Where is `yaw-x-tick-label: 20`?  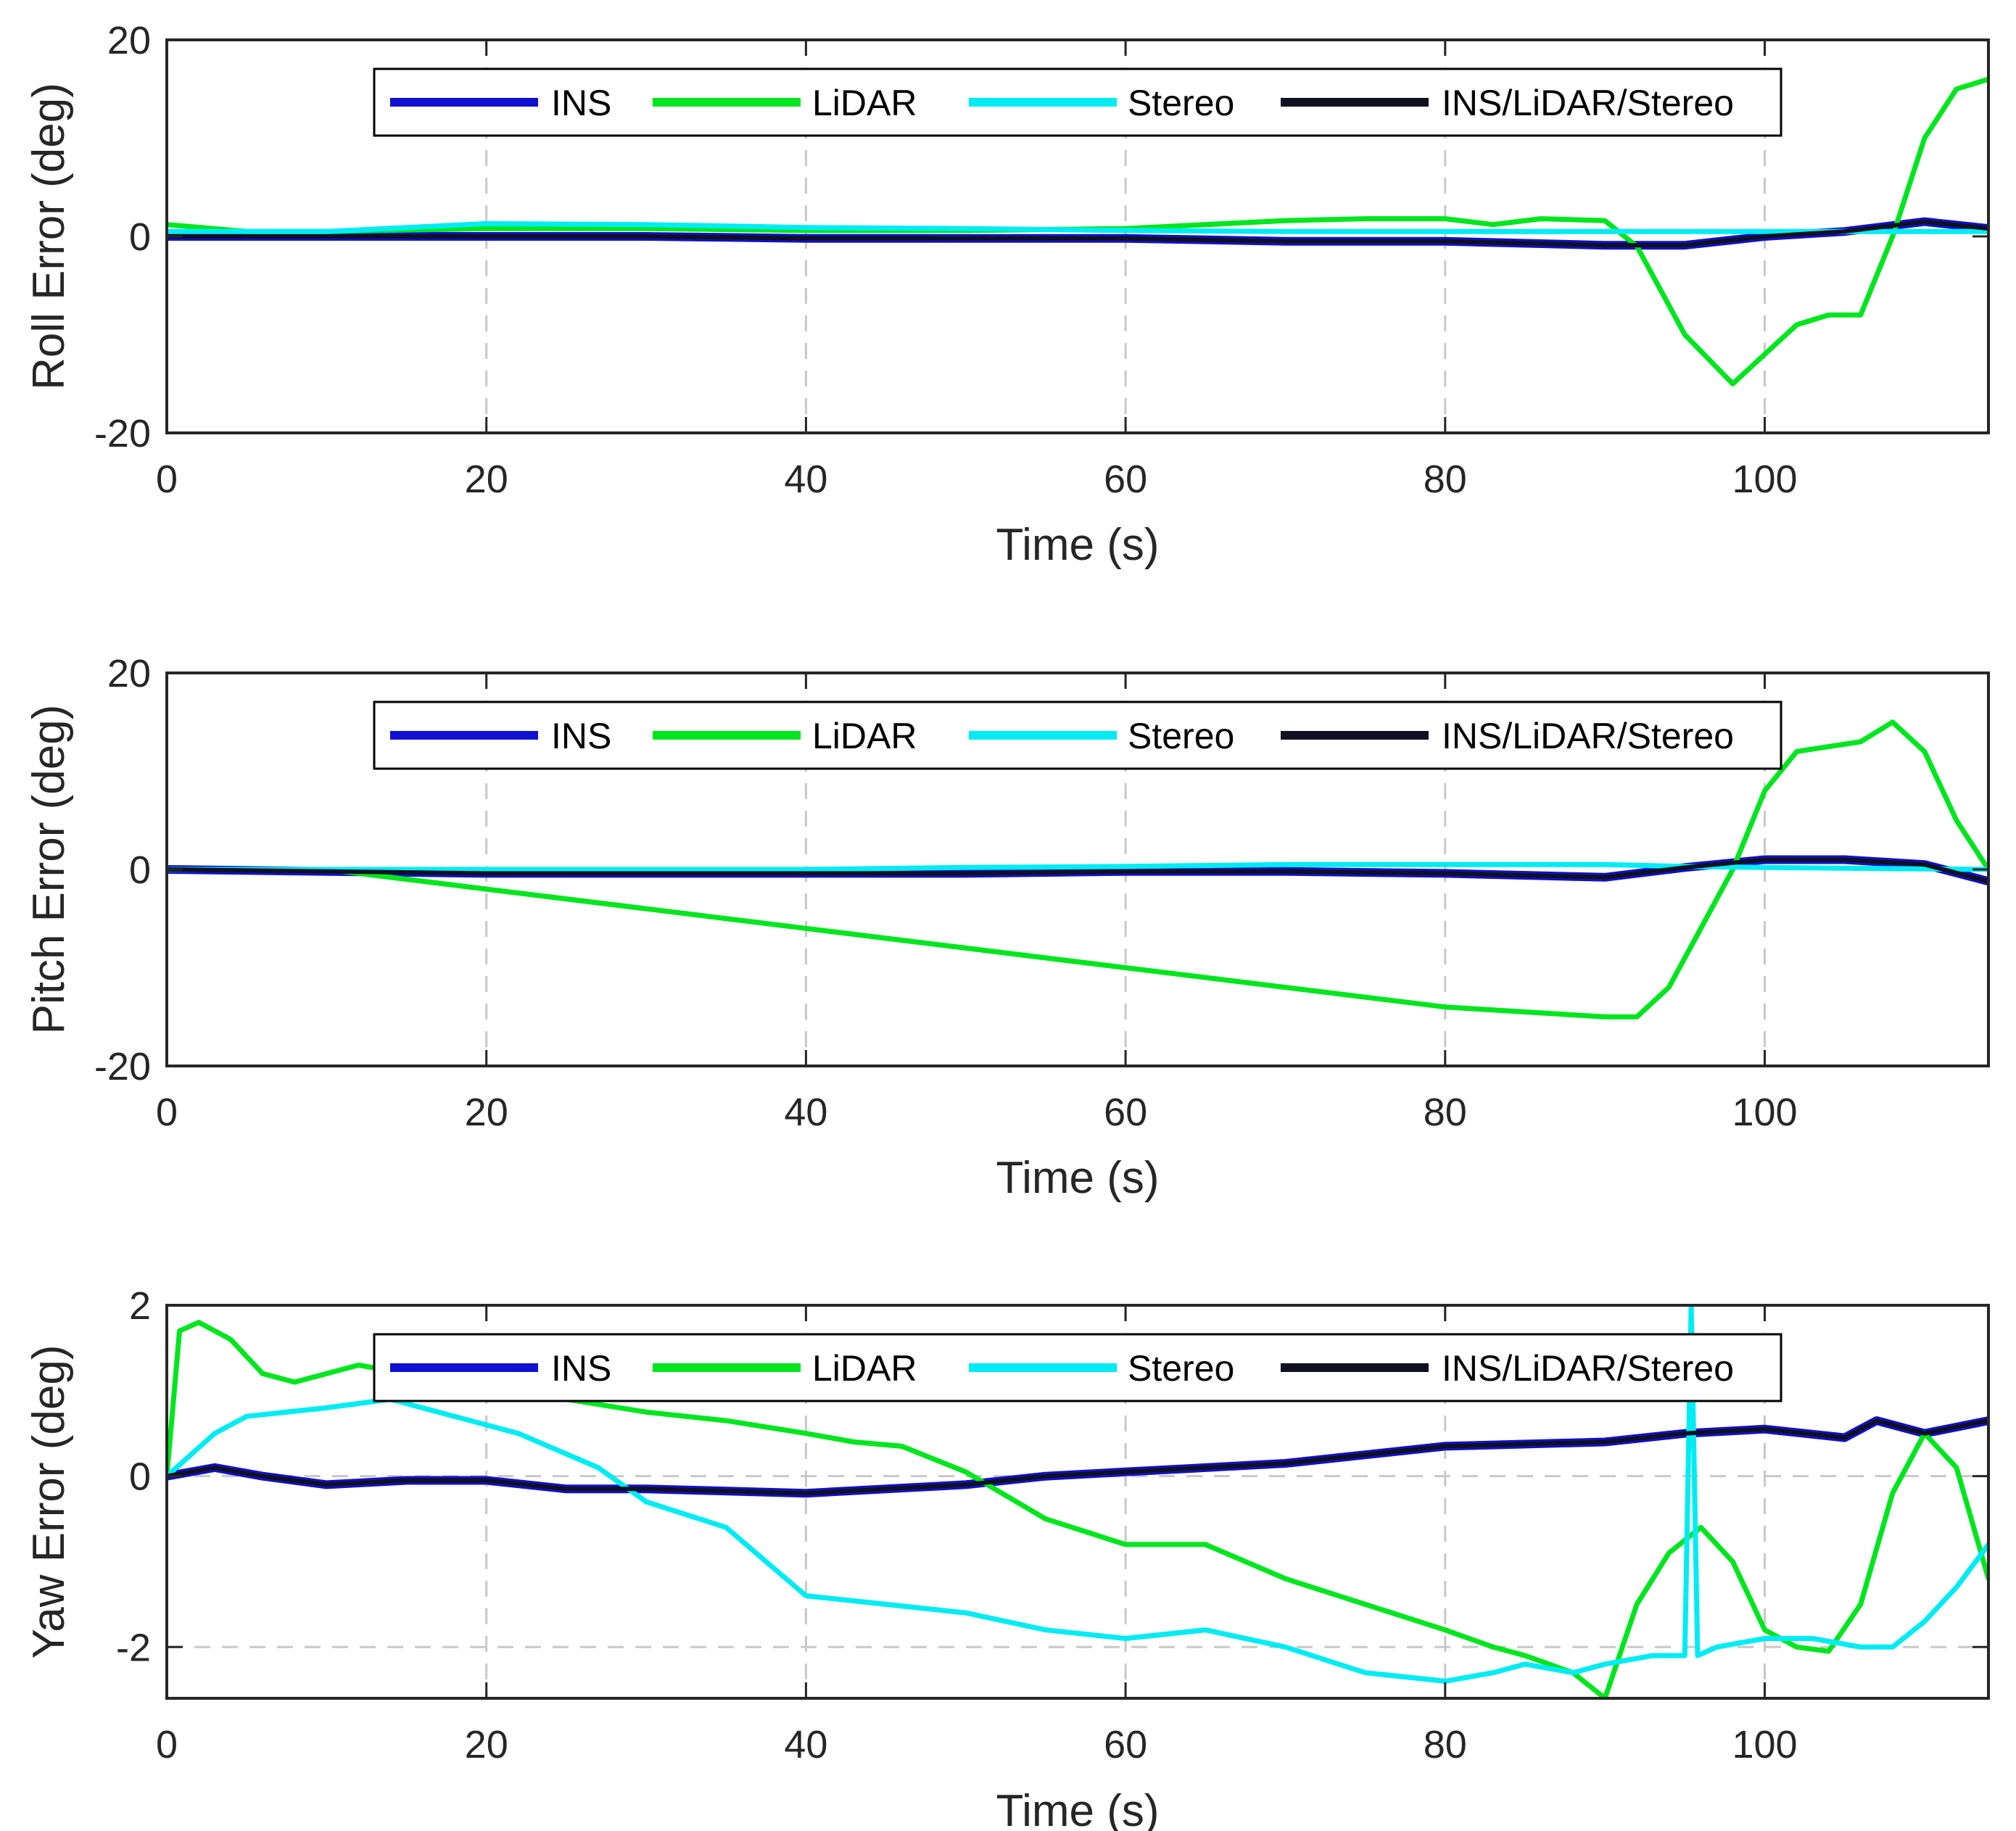
yaw-x-tick-label: 20 is located at coordinates (486, 1744).